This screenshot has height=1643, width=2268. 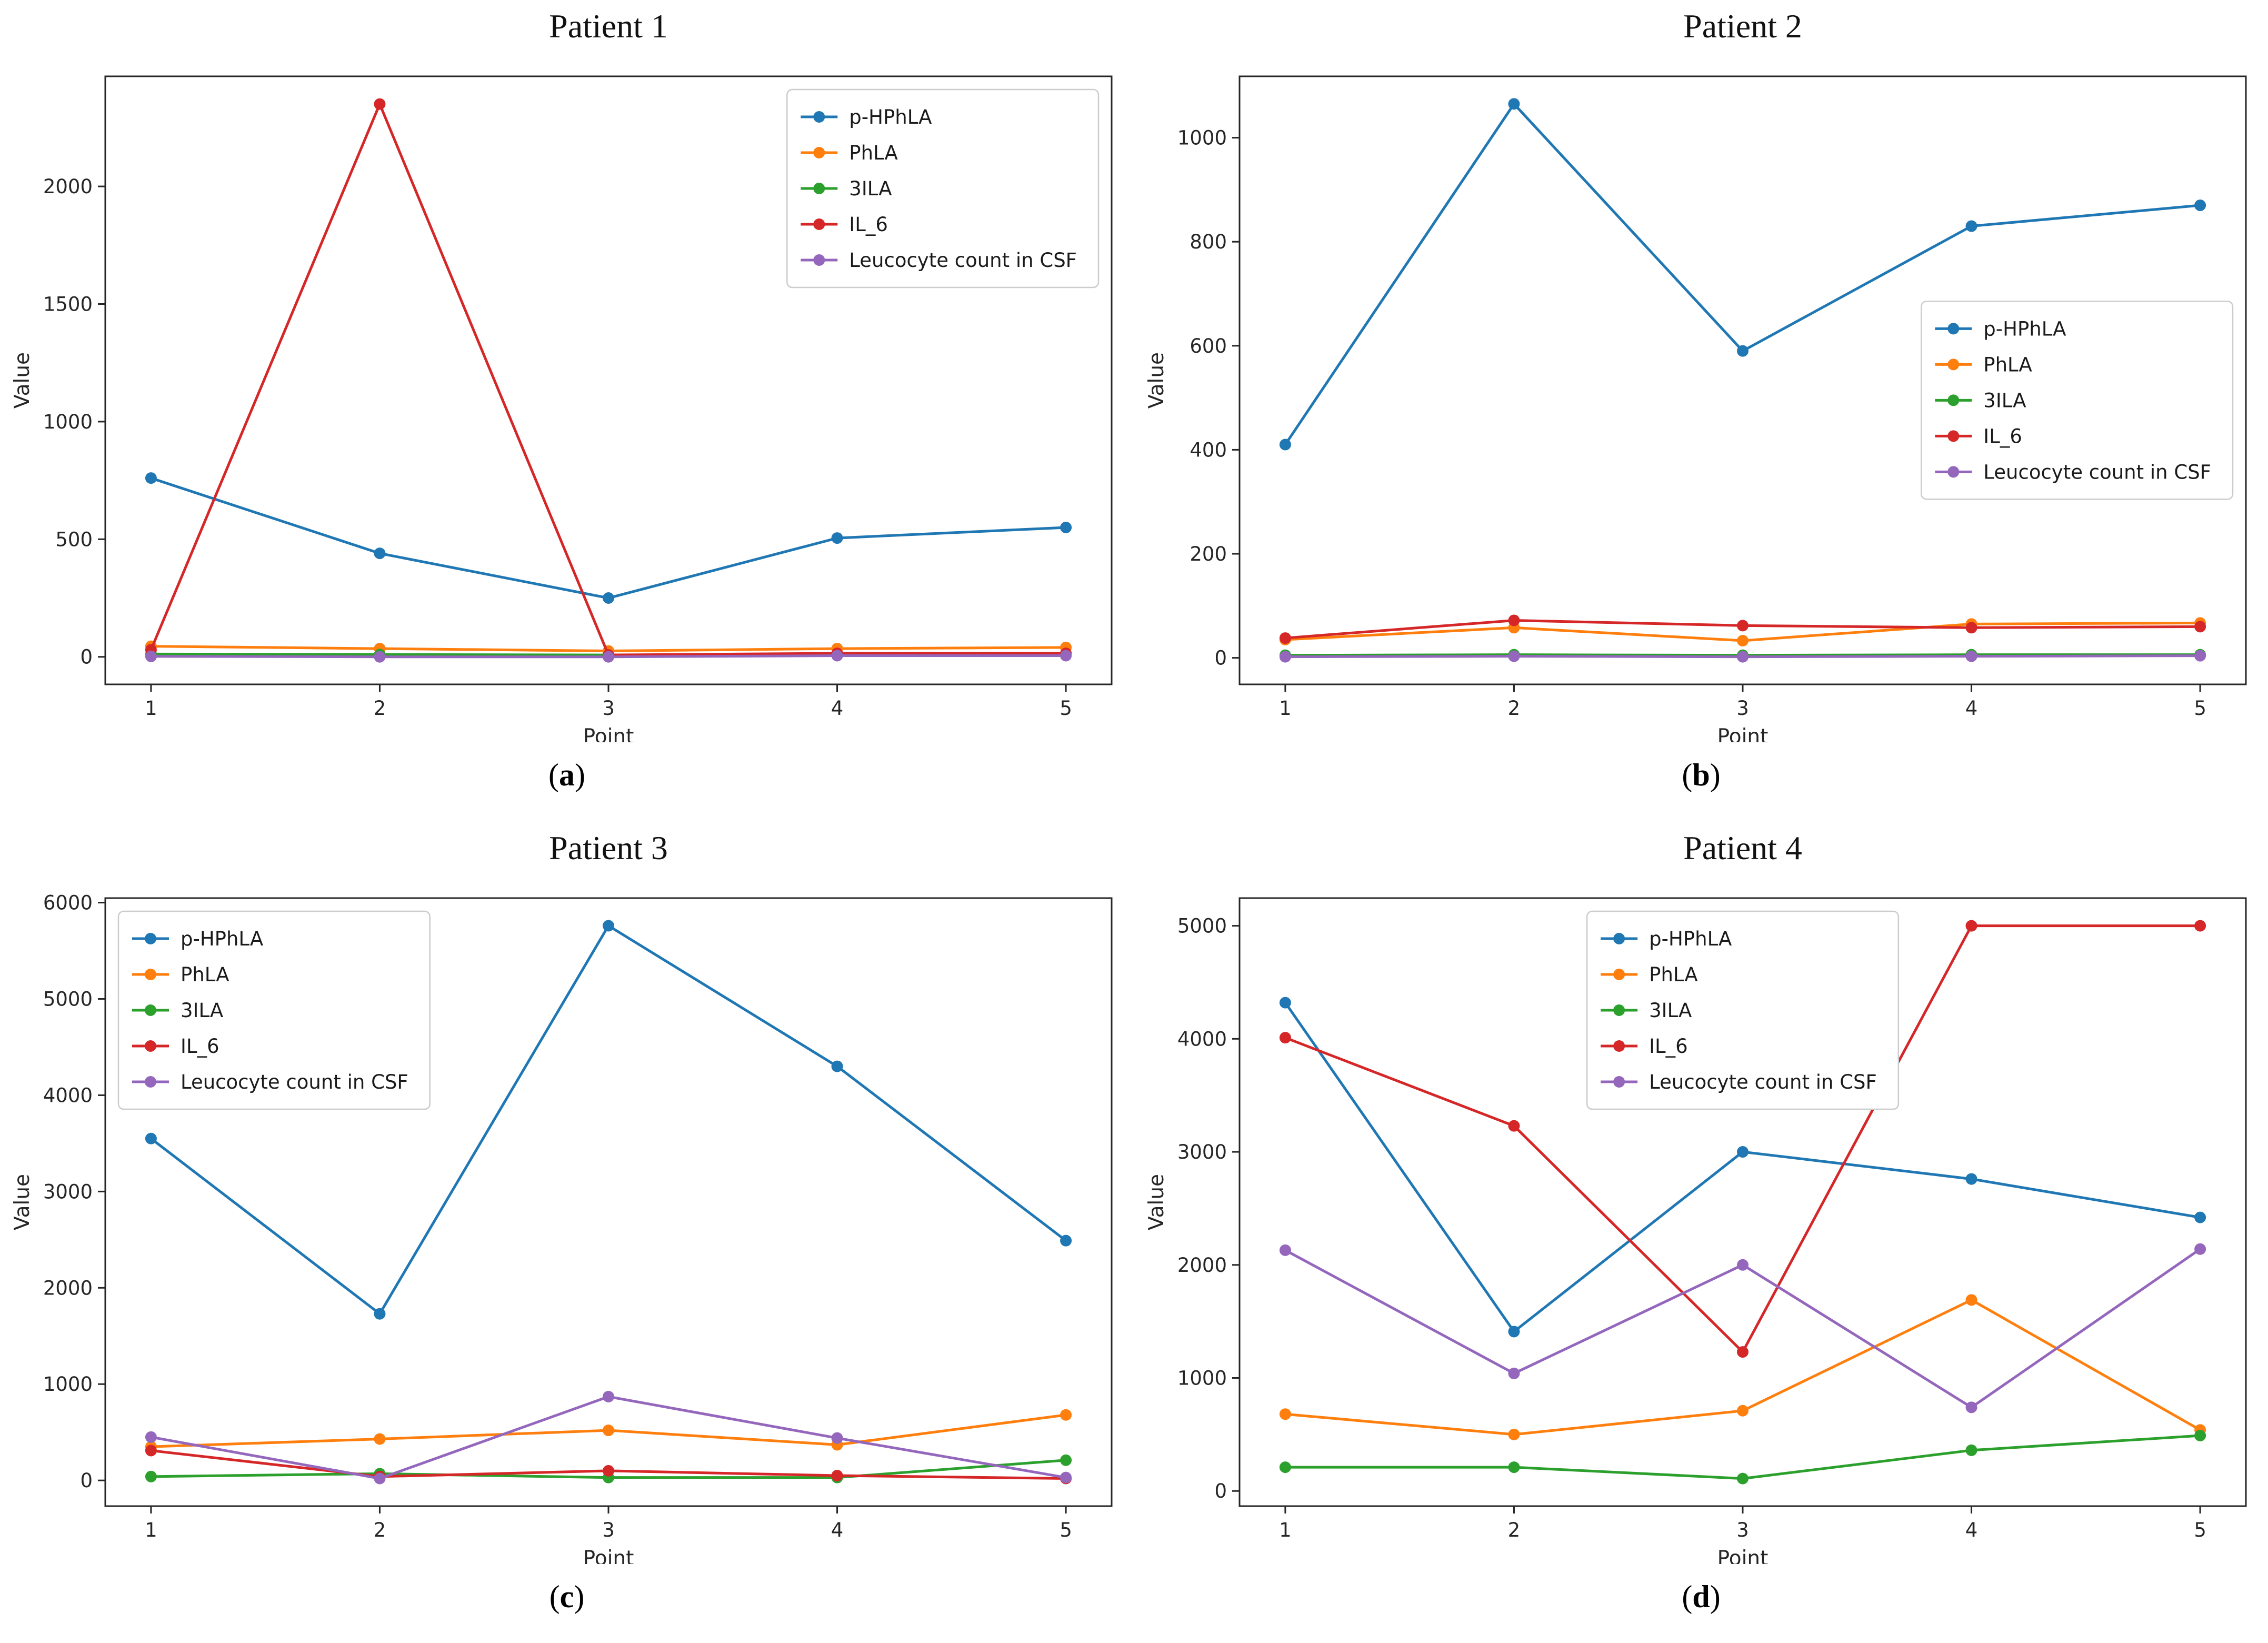 What do you see at coordinates (1701, 1596) in the screenshot?
I see `caption-letter: d` at bounding box center [1701, 1596].